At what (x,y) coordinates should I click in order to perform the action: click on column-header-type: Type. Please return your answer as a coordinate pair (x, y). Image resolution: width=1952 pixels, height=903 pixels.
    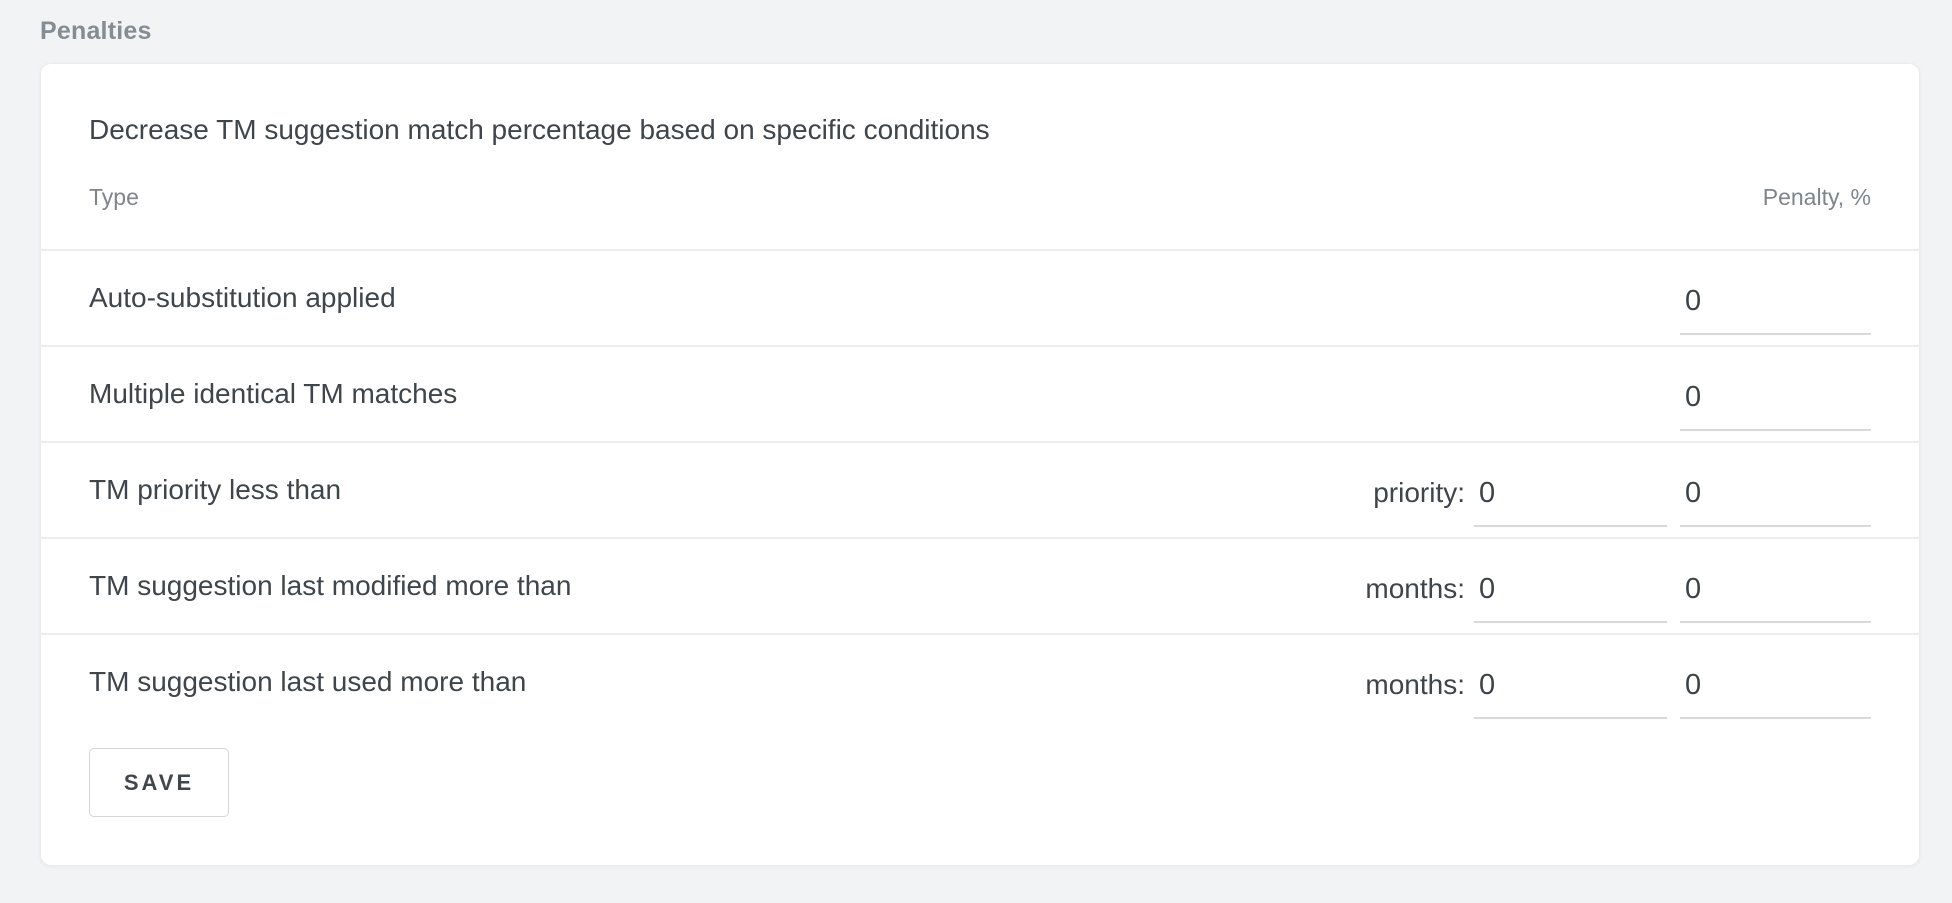
    Looking at the image, I should click on (114, 197).